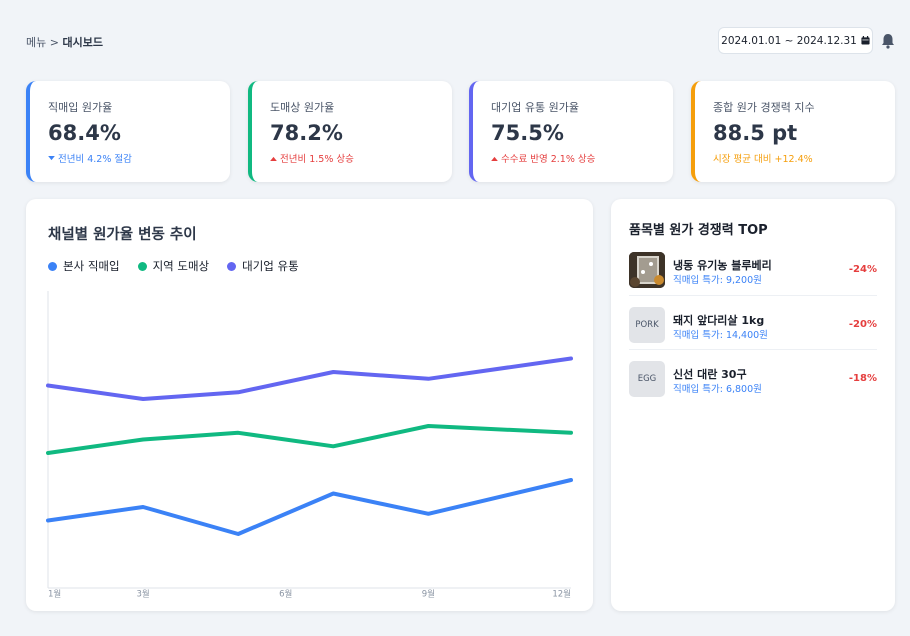  I want to click on product-row: 냉동 유기농 블루베리 직매입 특가: 9,200원 -24%, so click(753, 270).